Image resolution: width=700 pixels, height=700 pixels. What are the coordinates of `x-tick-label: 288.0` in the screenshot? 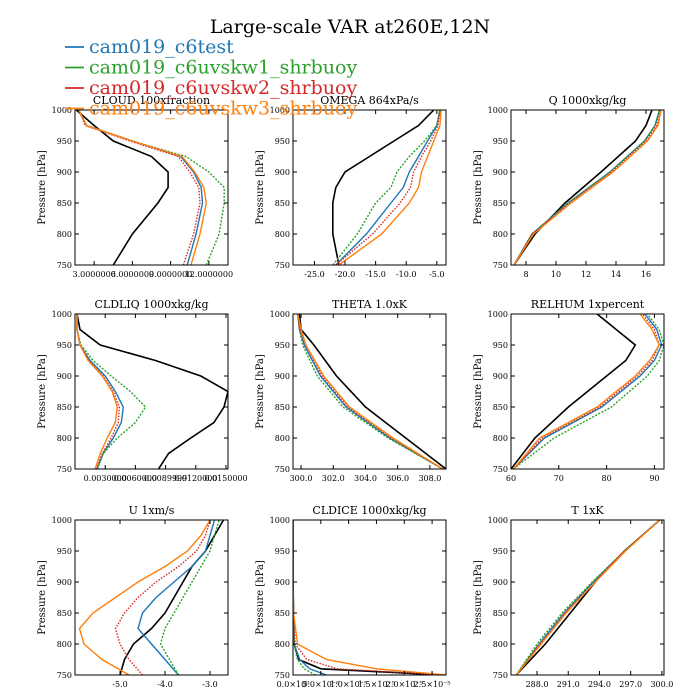 It's located at (537, 684).